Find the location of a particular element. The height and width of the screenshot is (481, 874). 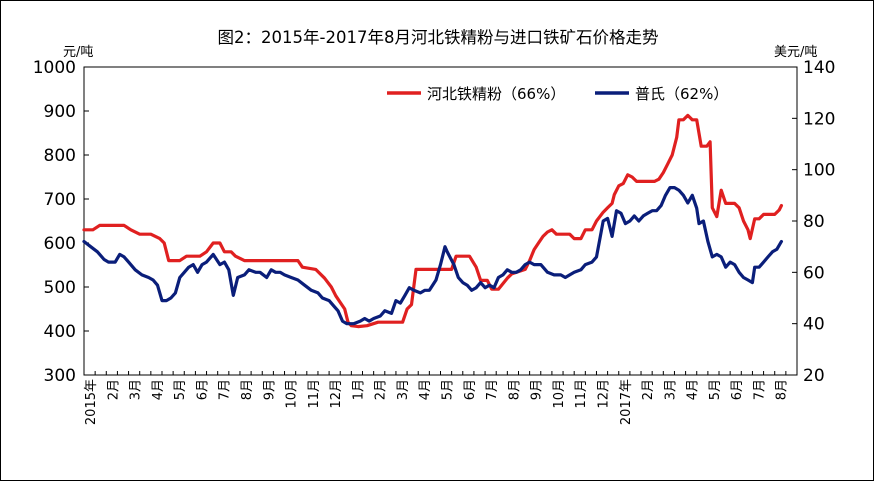

right-axis-tick-label: 120 is located at coordinates (819, 119).